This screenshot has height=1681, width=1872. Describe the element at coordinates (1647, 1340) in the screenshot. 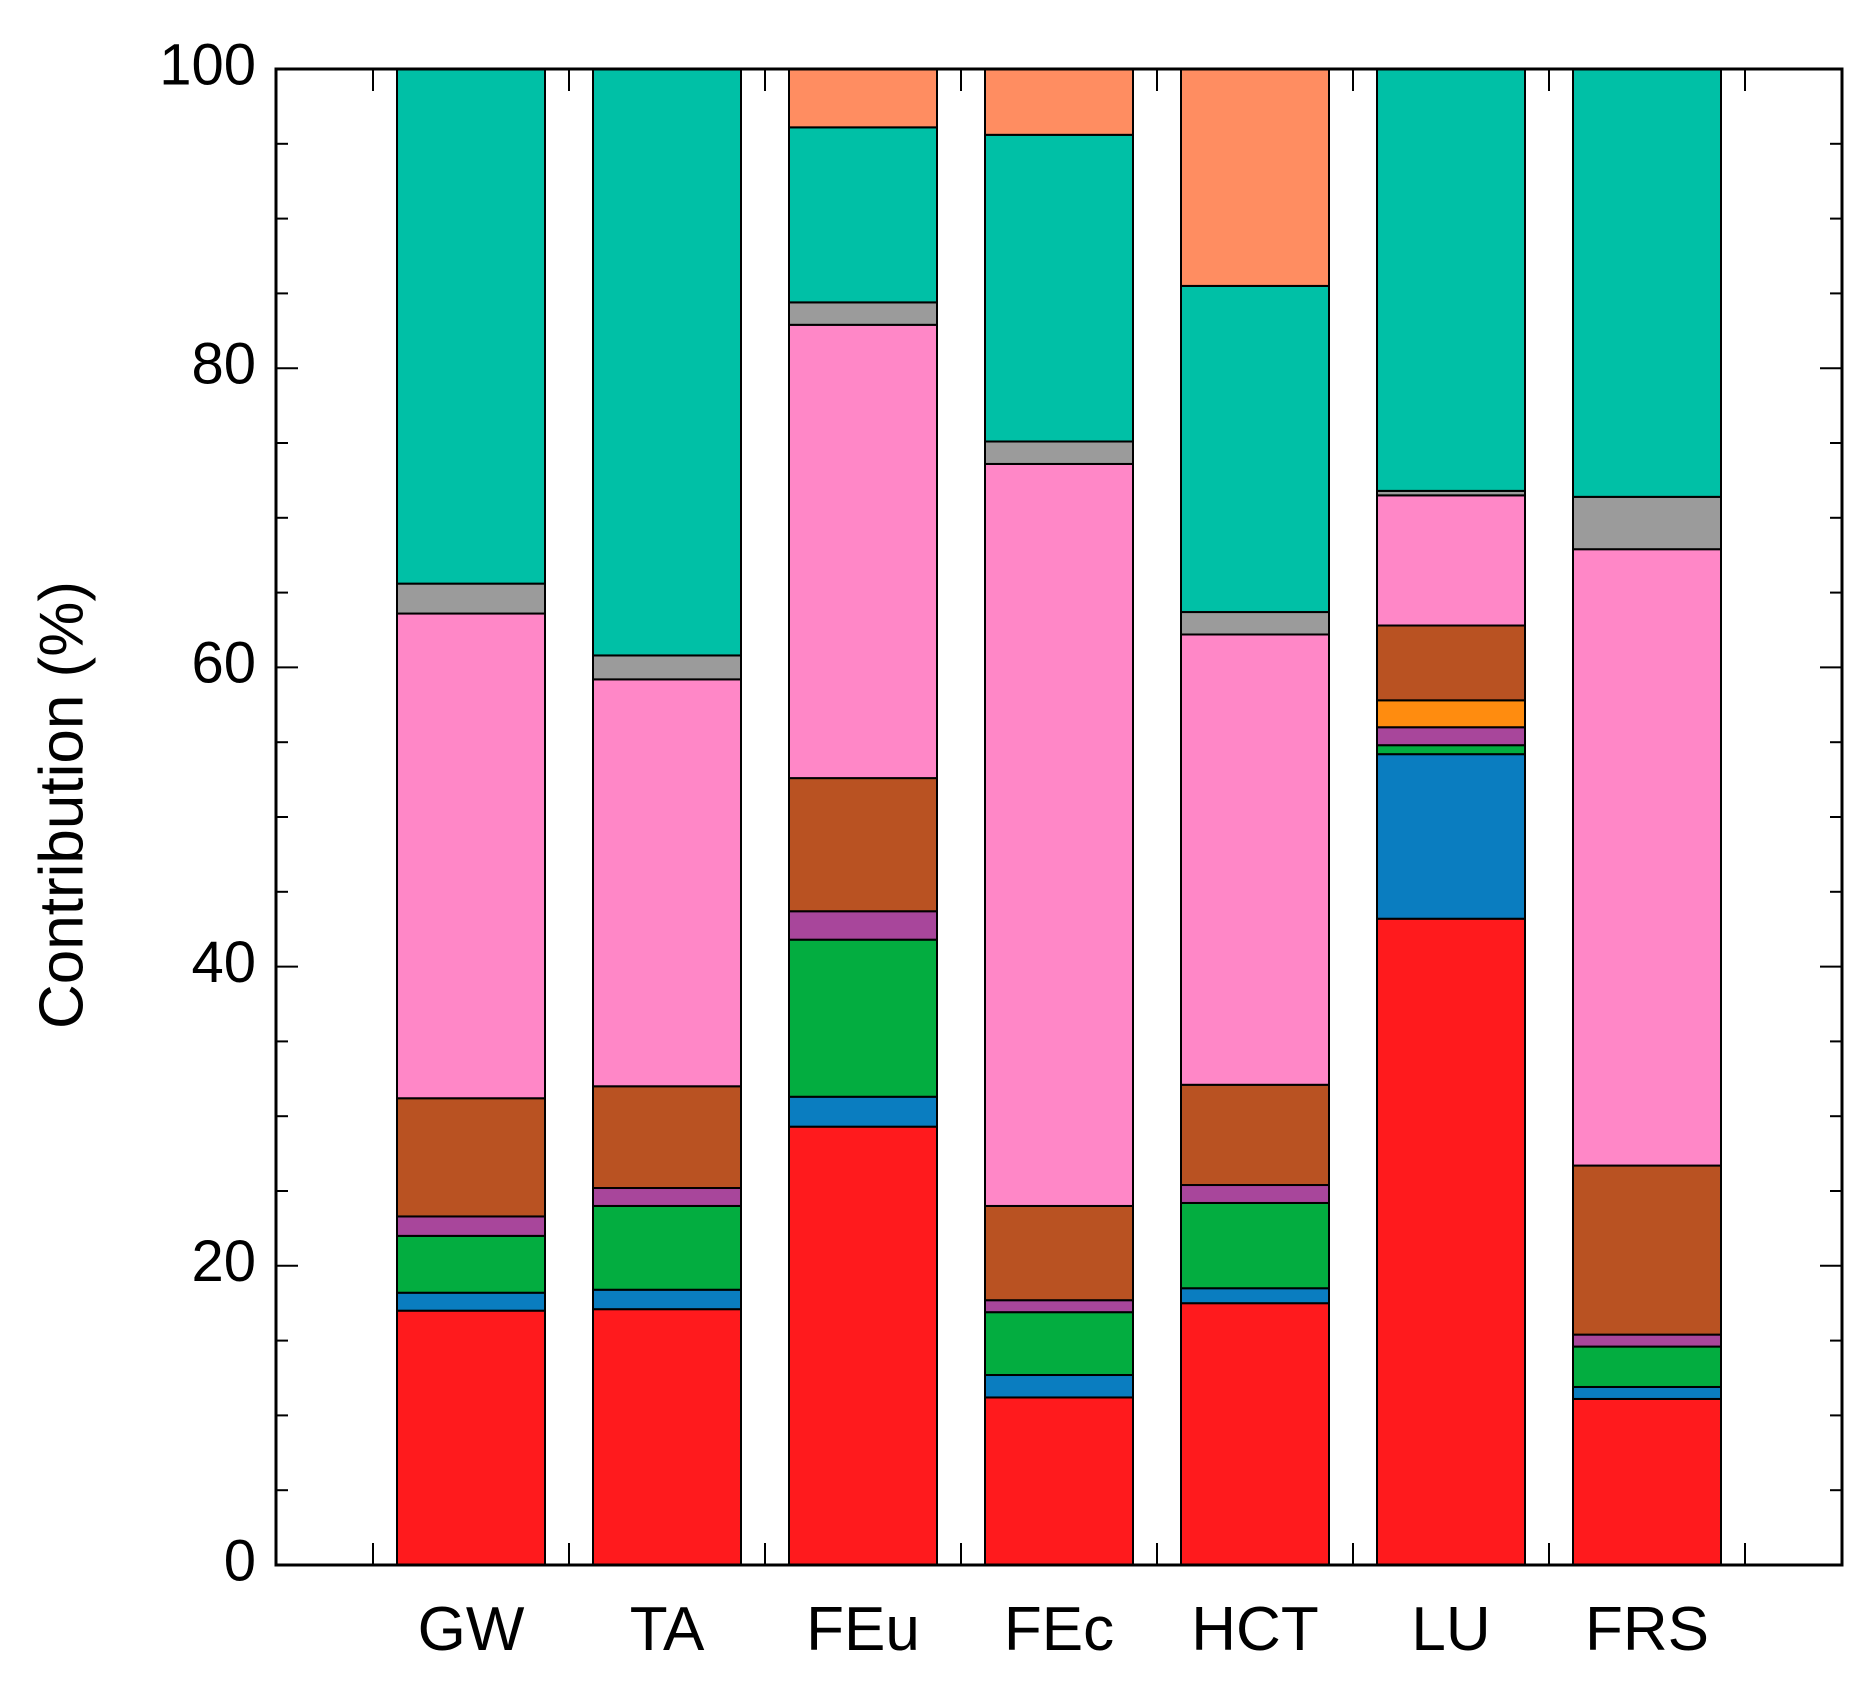

I see `bar-segment-frs-purple` at that location.